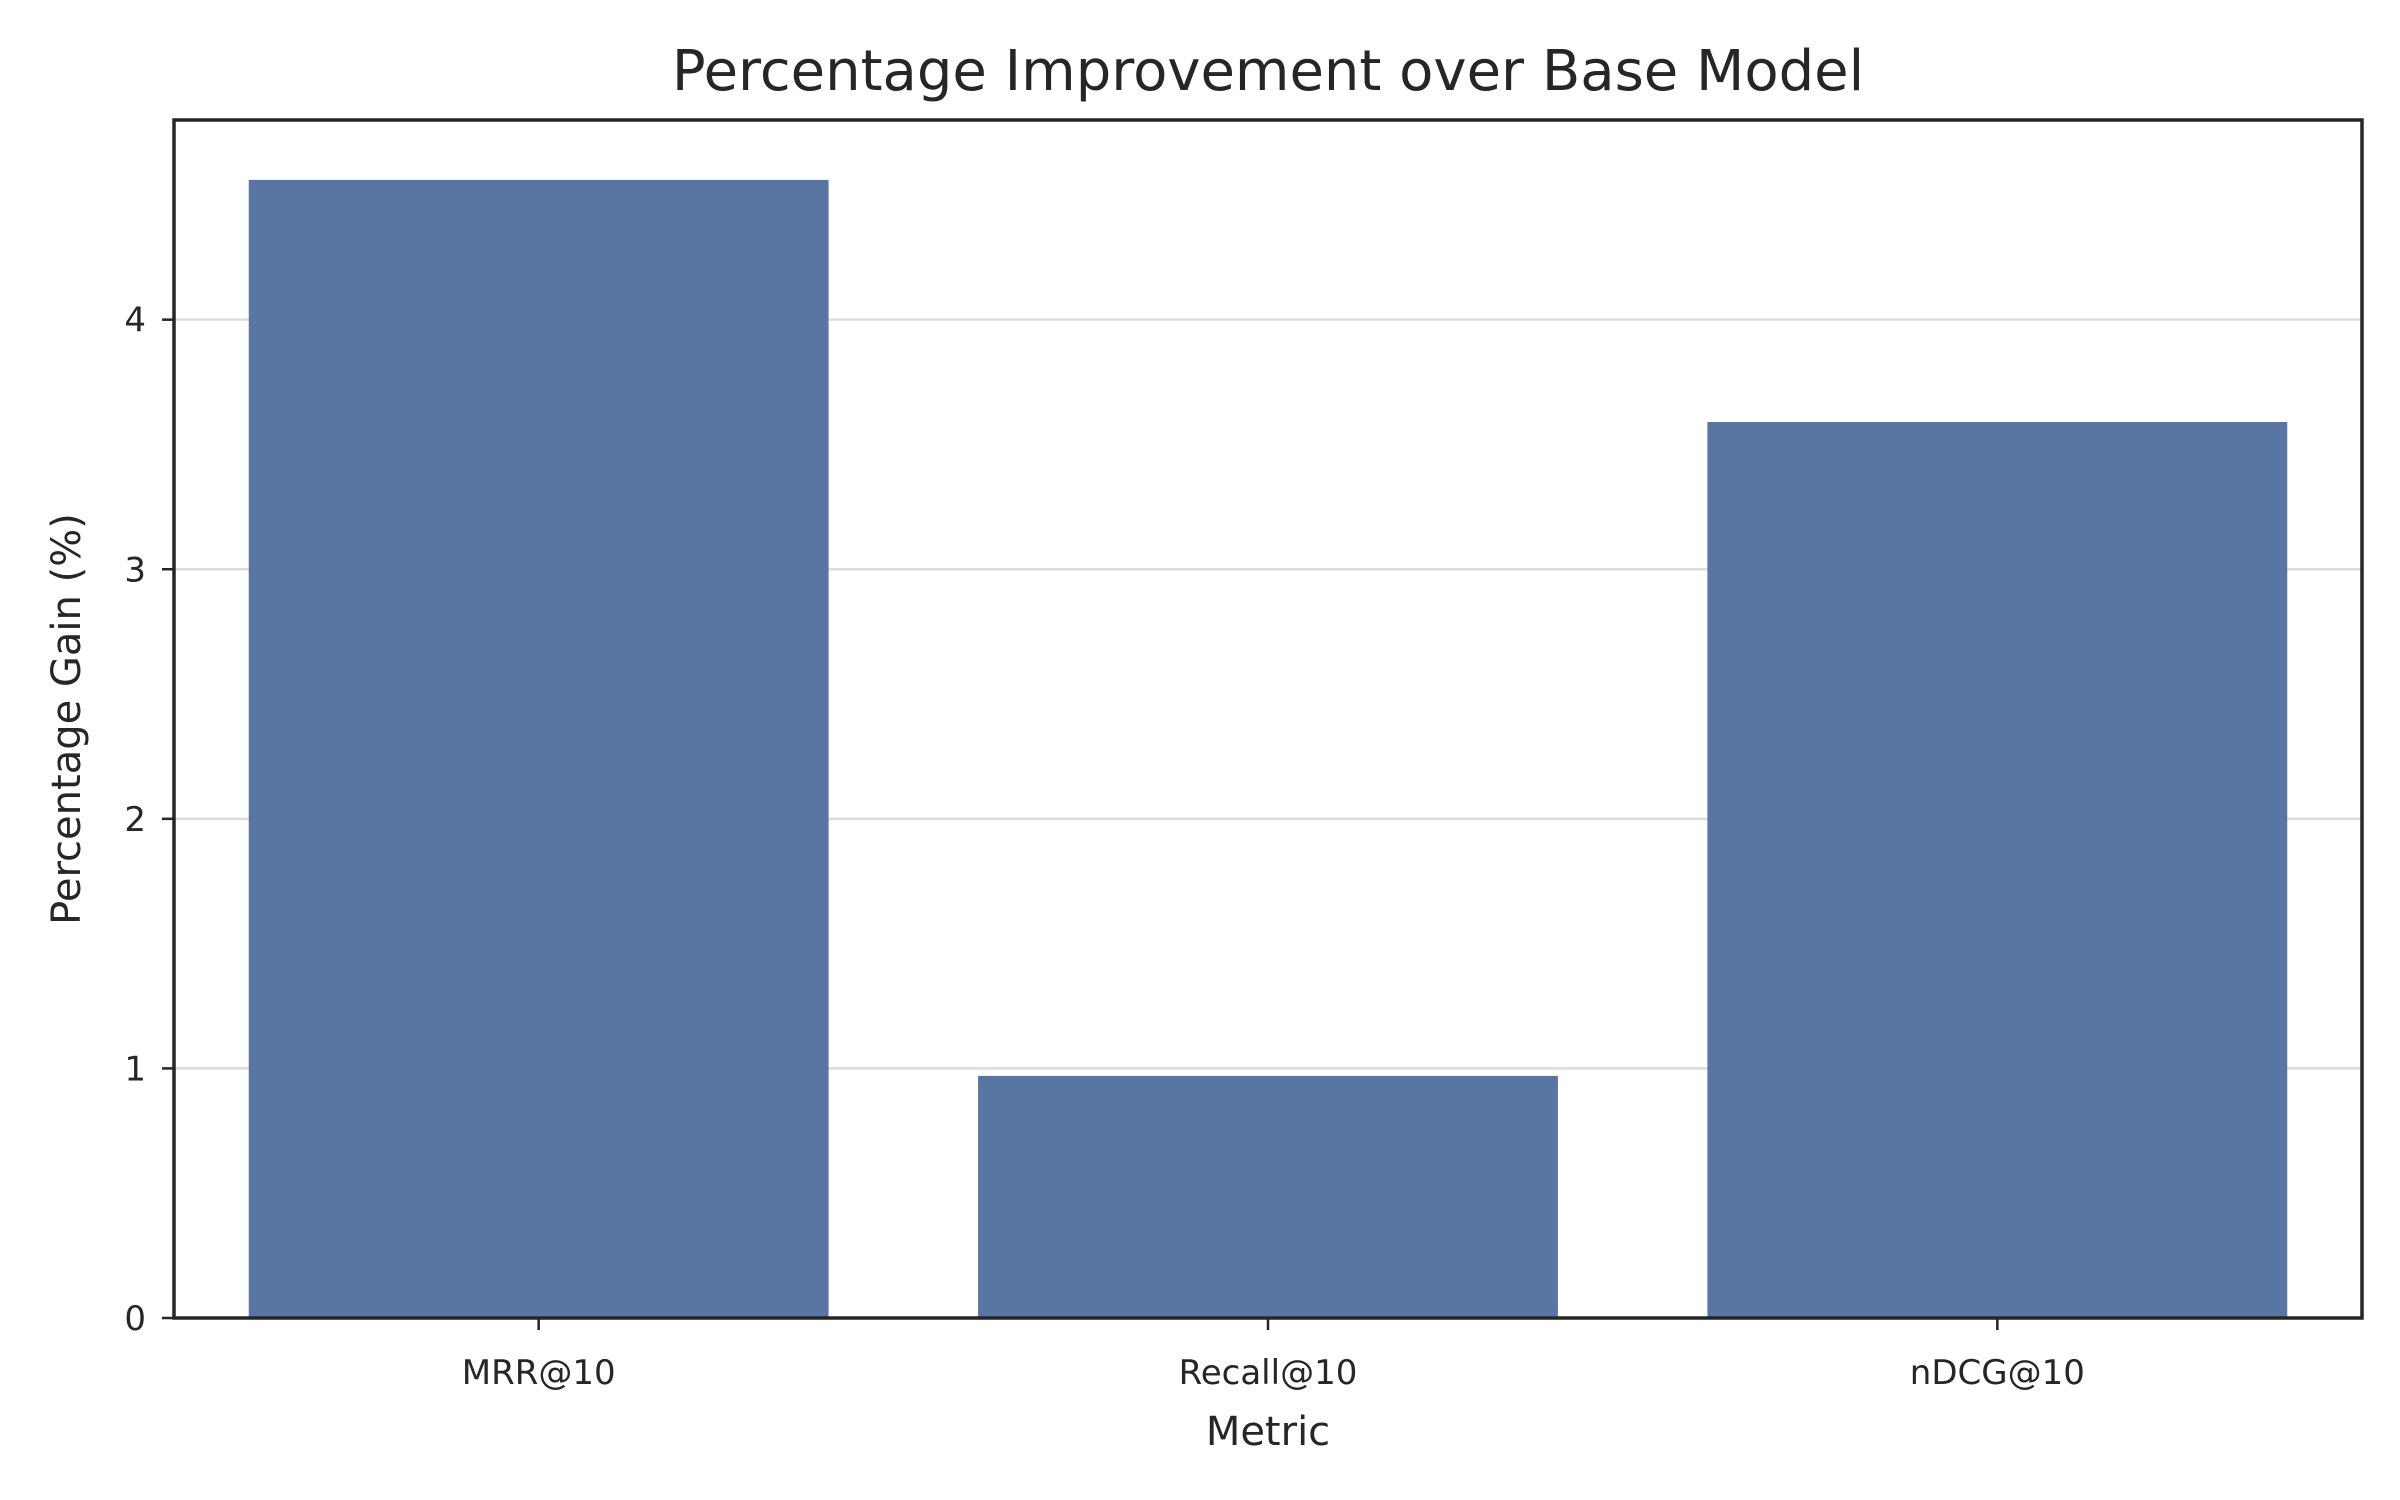 The image size is (2400, 1500). I want to click on y-tick-label: 0, so click(135, 1319).